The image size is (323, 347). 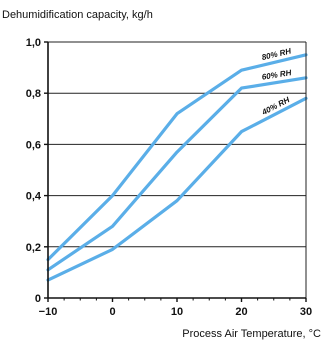 What do you see at coordinates (33, 145) in the screenshot?
I see `y-tick-label-3: 0,6` at bounding box center [33, 145].